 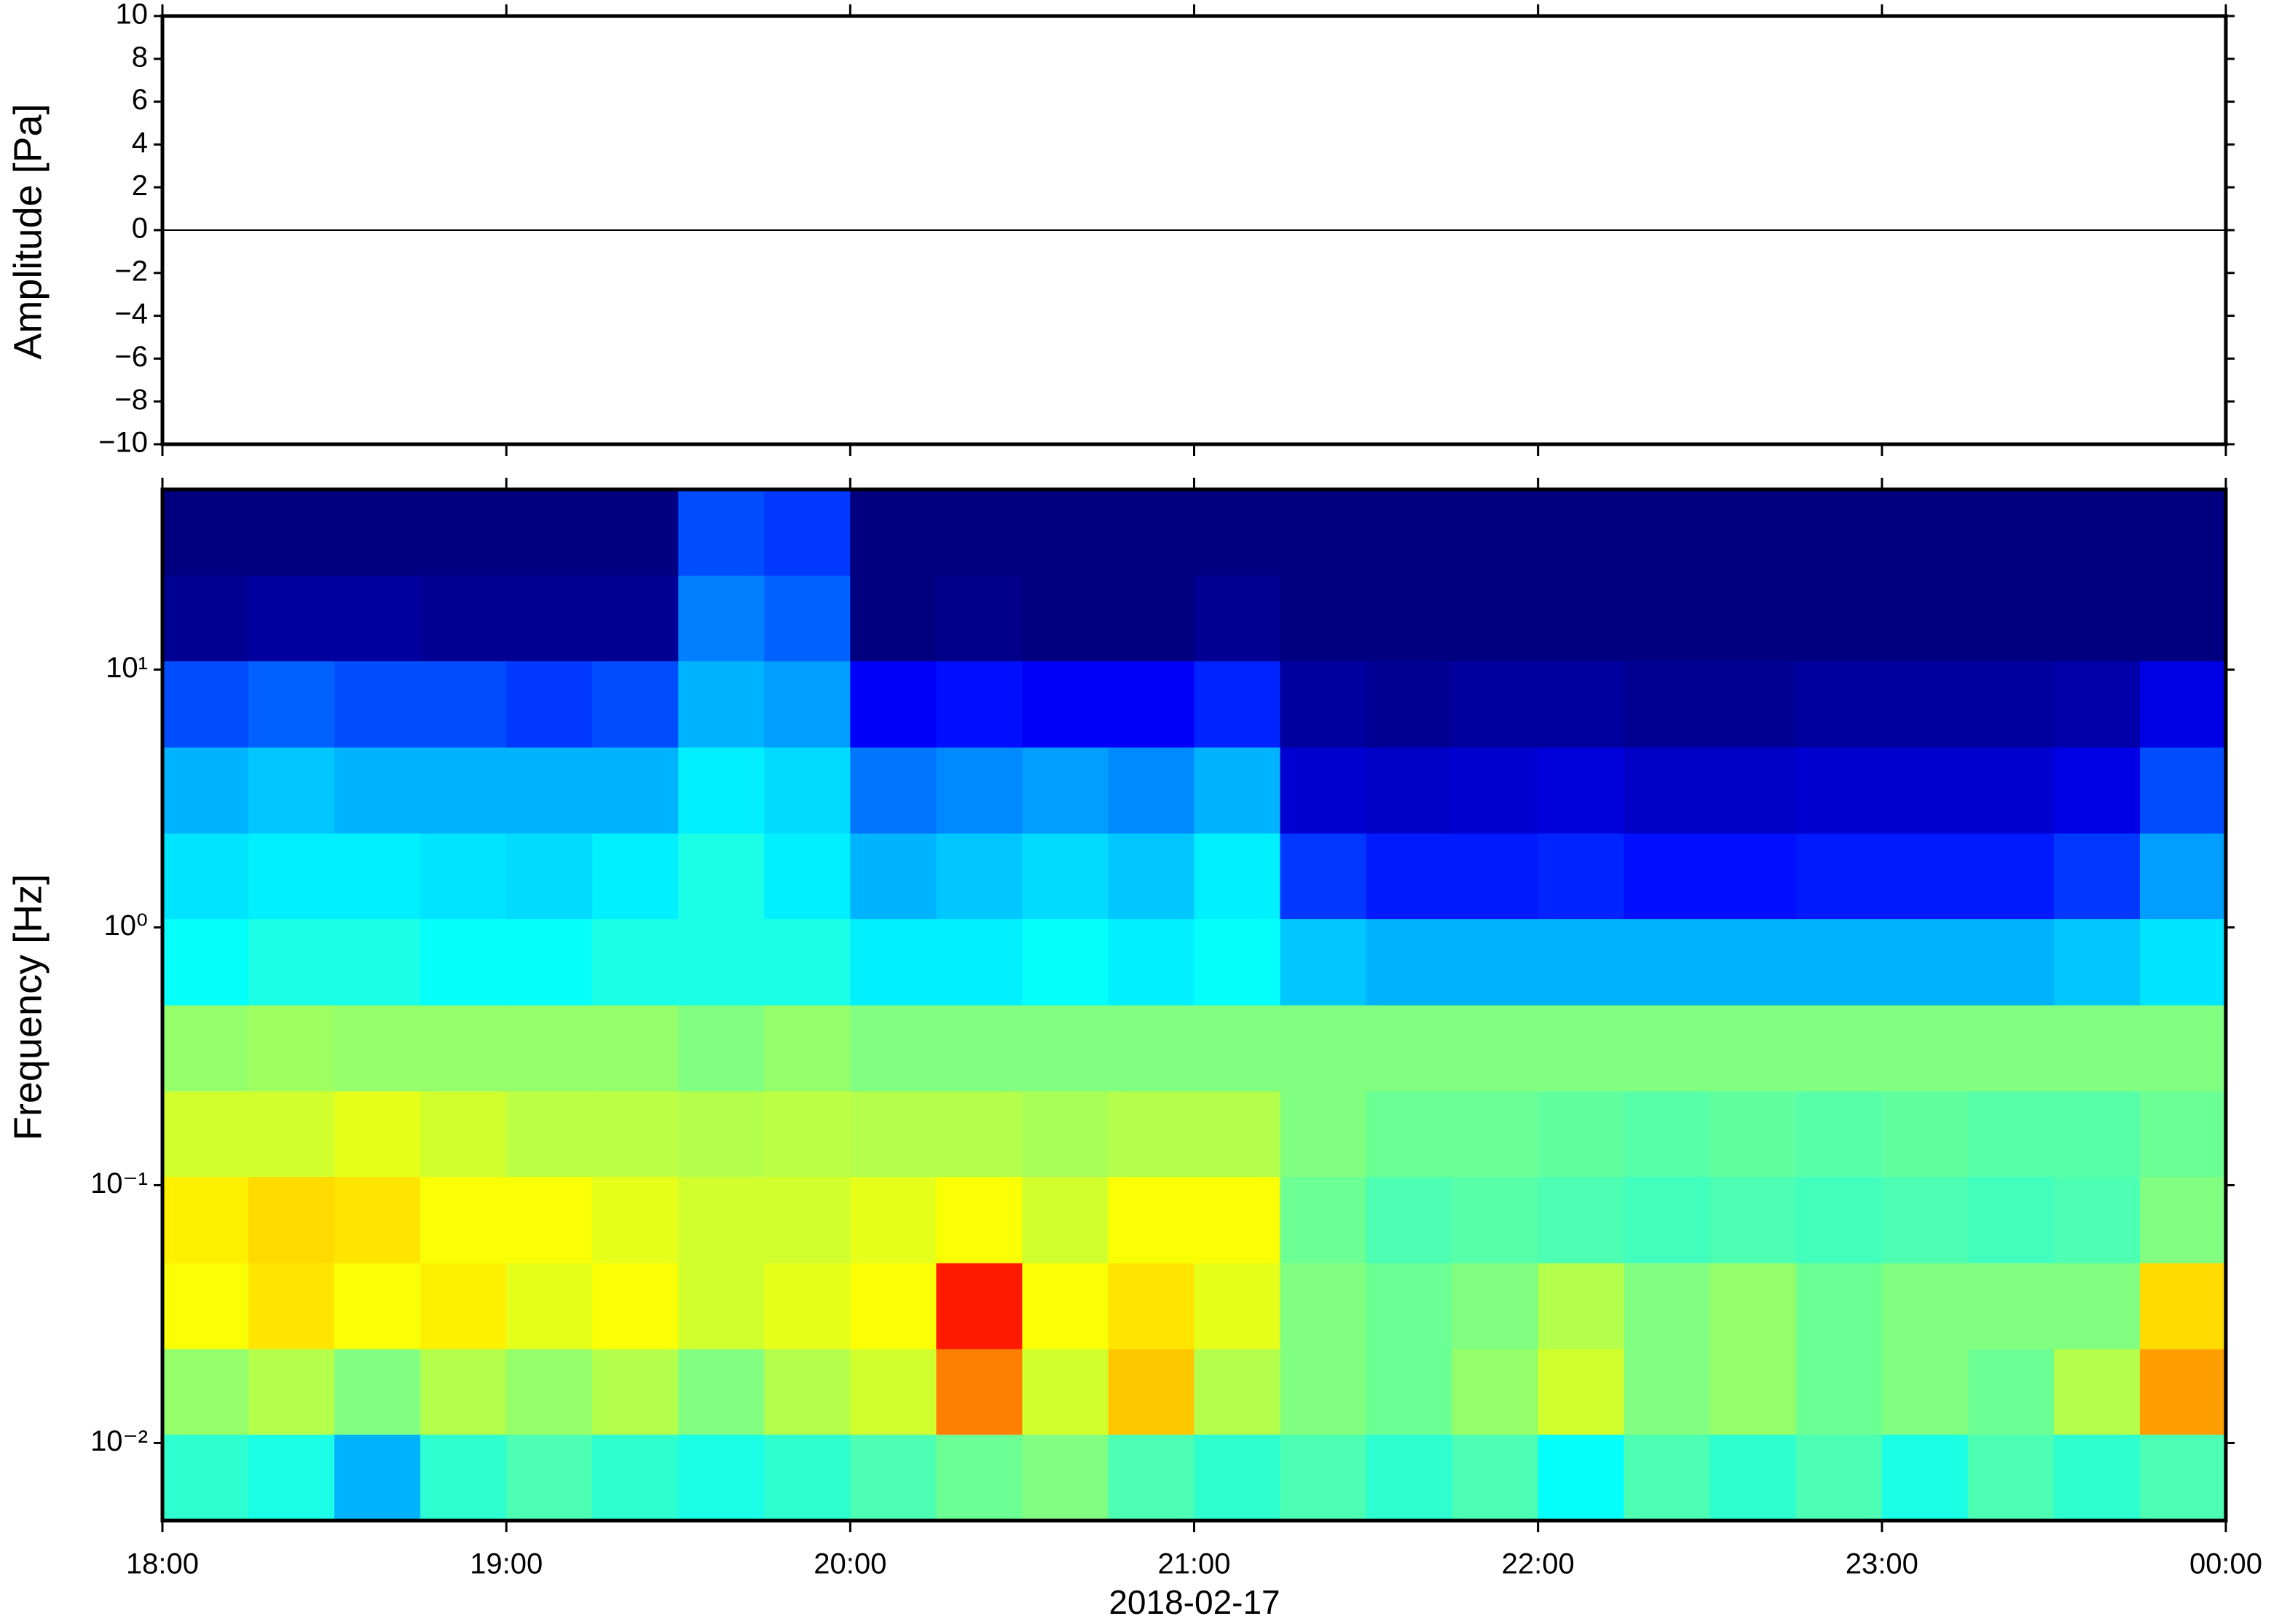 I want to click on y-tick-label: 10¹, so click(x=127, y=668).